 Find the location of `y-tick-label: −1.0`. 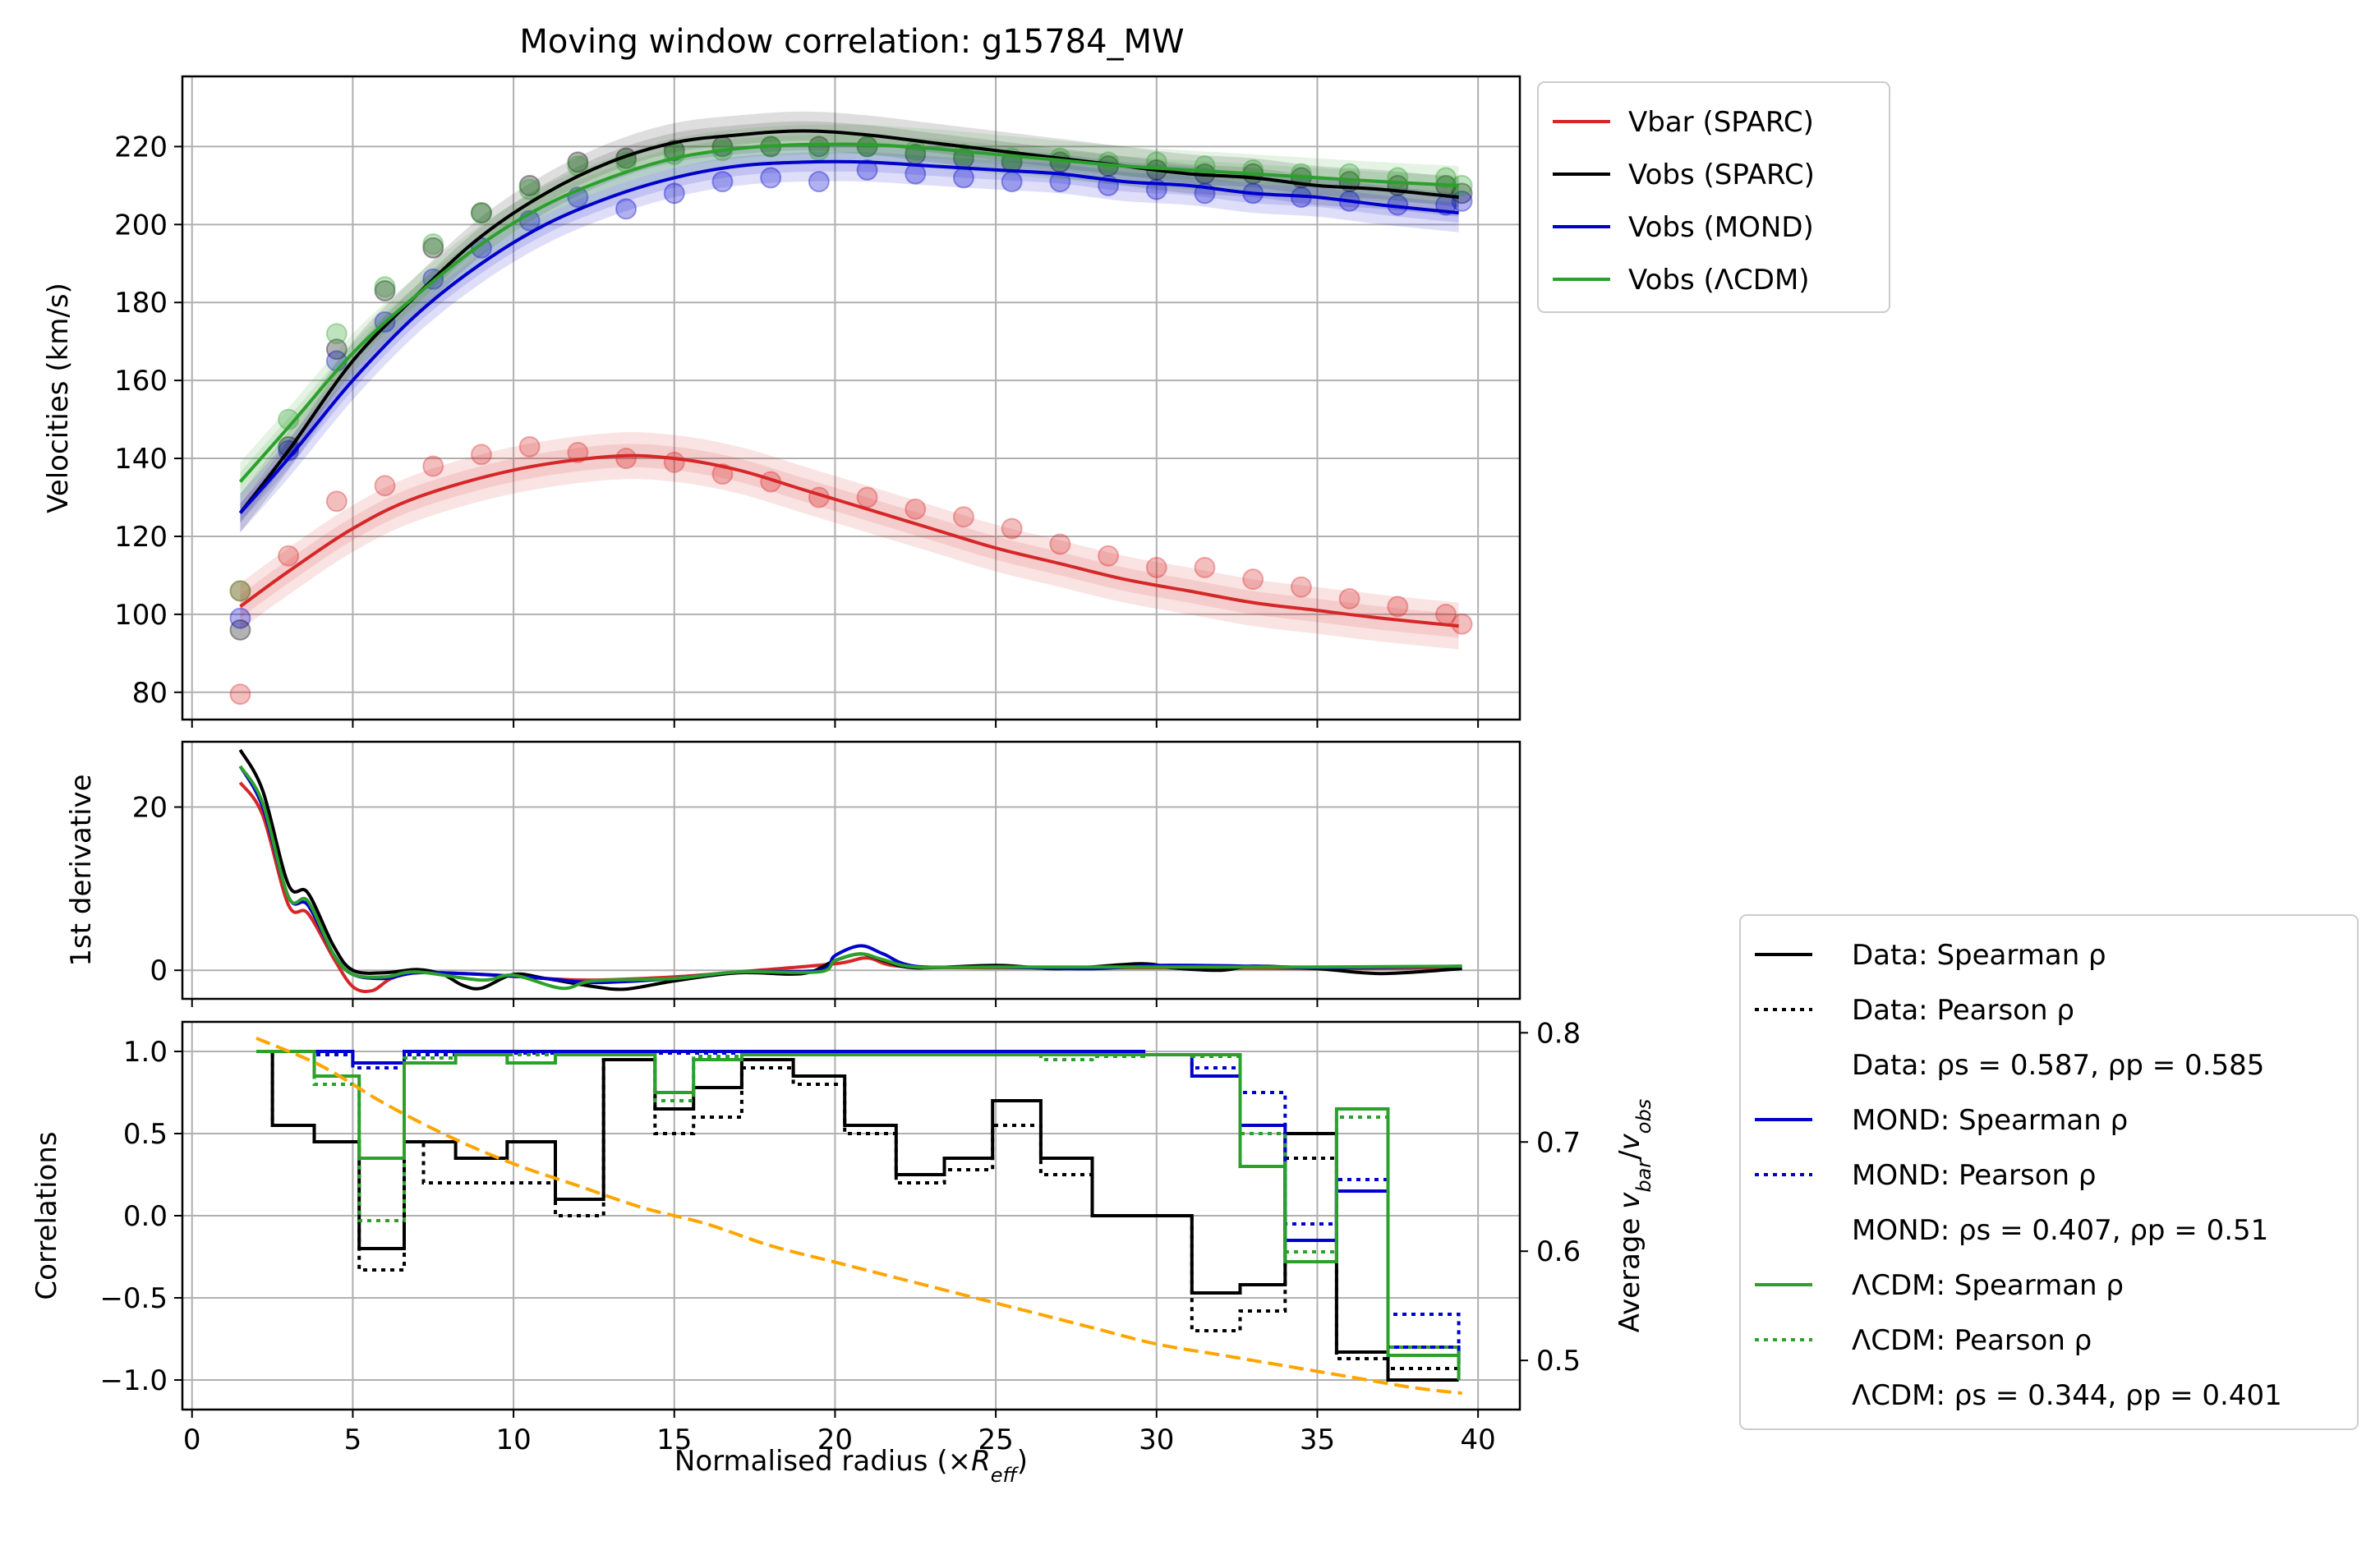

y-tick-label: −1.0 is located at coordinates (133, 1380).